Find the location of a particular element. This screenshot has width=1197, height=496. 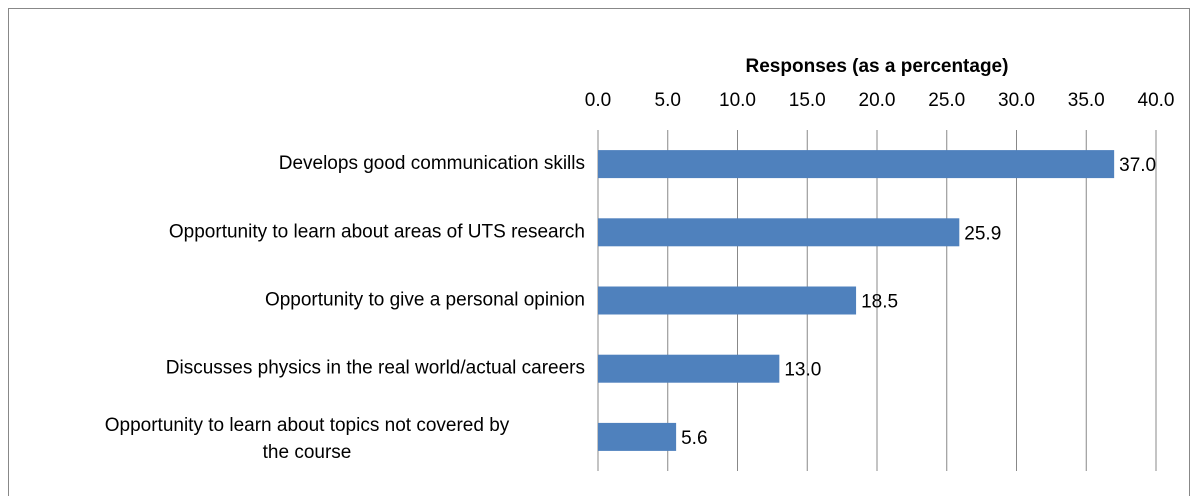

x-tick-label: 15.0 is located at coordinates (807, 100).